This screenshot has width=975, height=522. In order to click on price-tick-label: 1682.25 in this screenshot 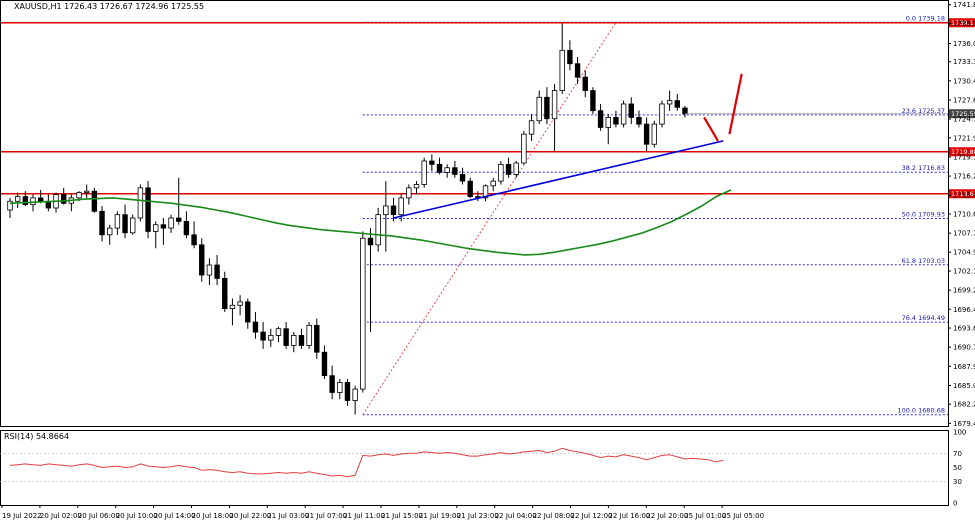, I will do `click(964, 405)`.